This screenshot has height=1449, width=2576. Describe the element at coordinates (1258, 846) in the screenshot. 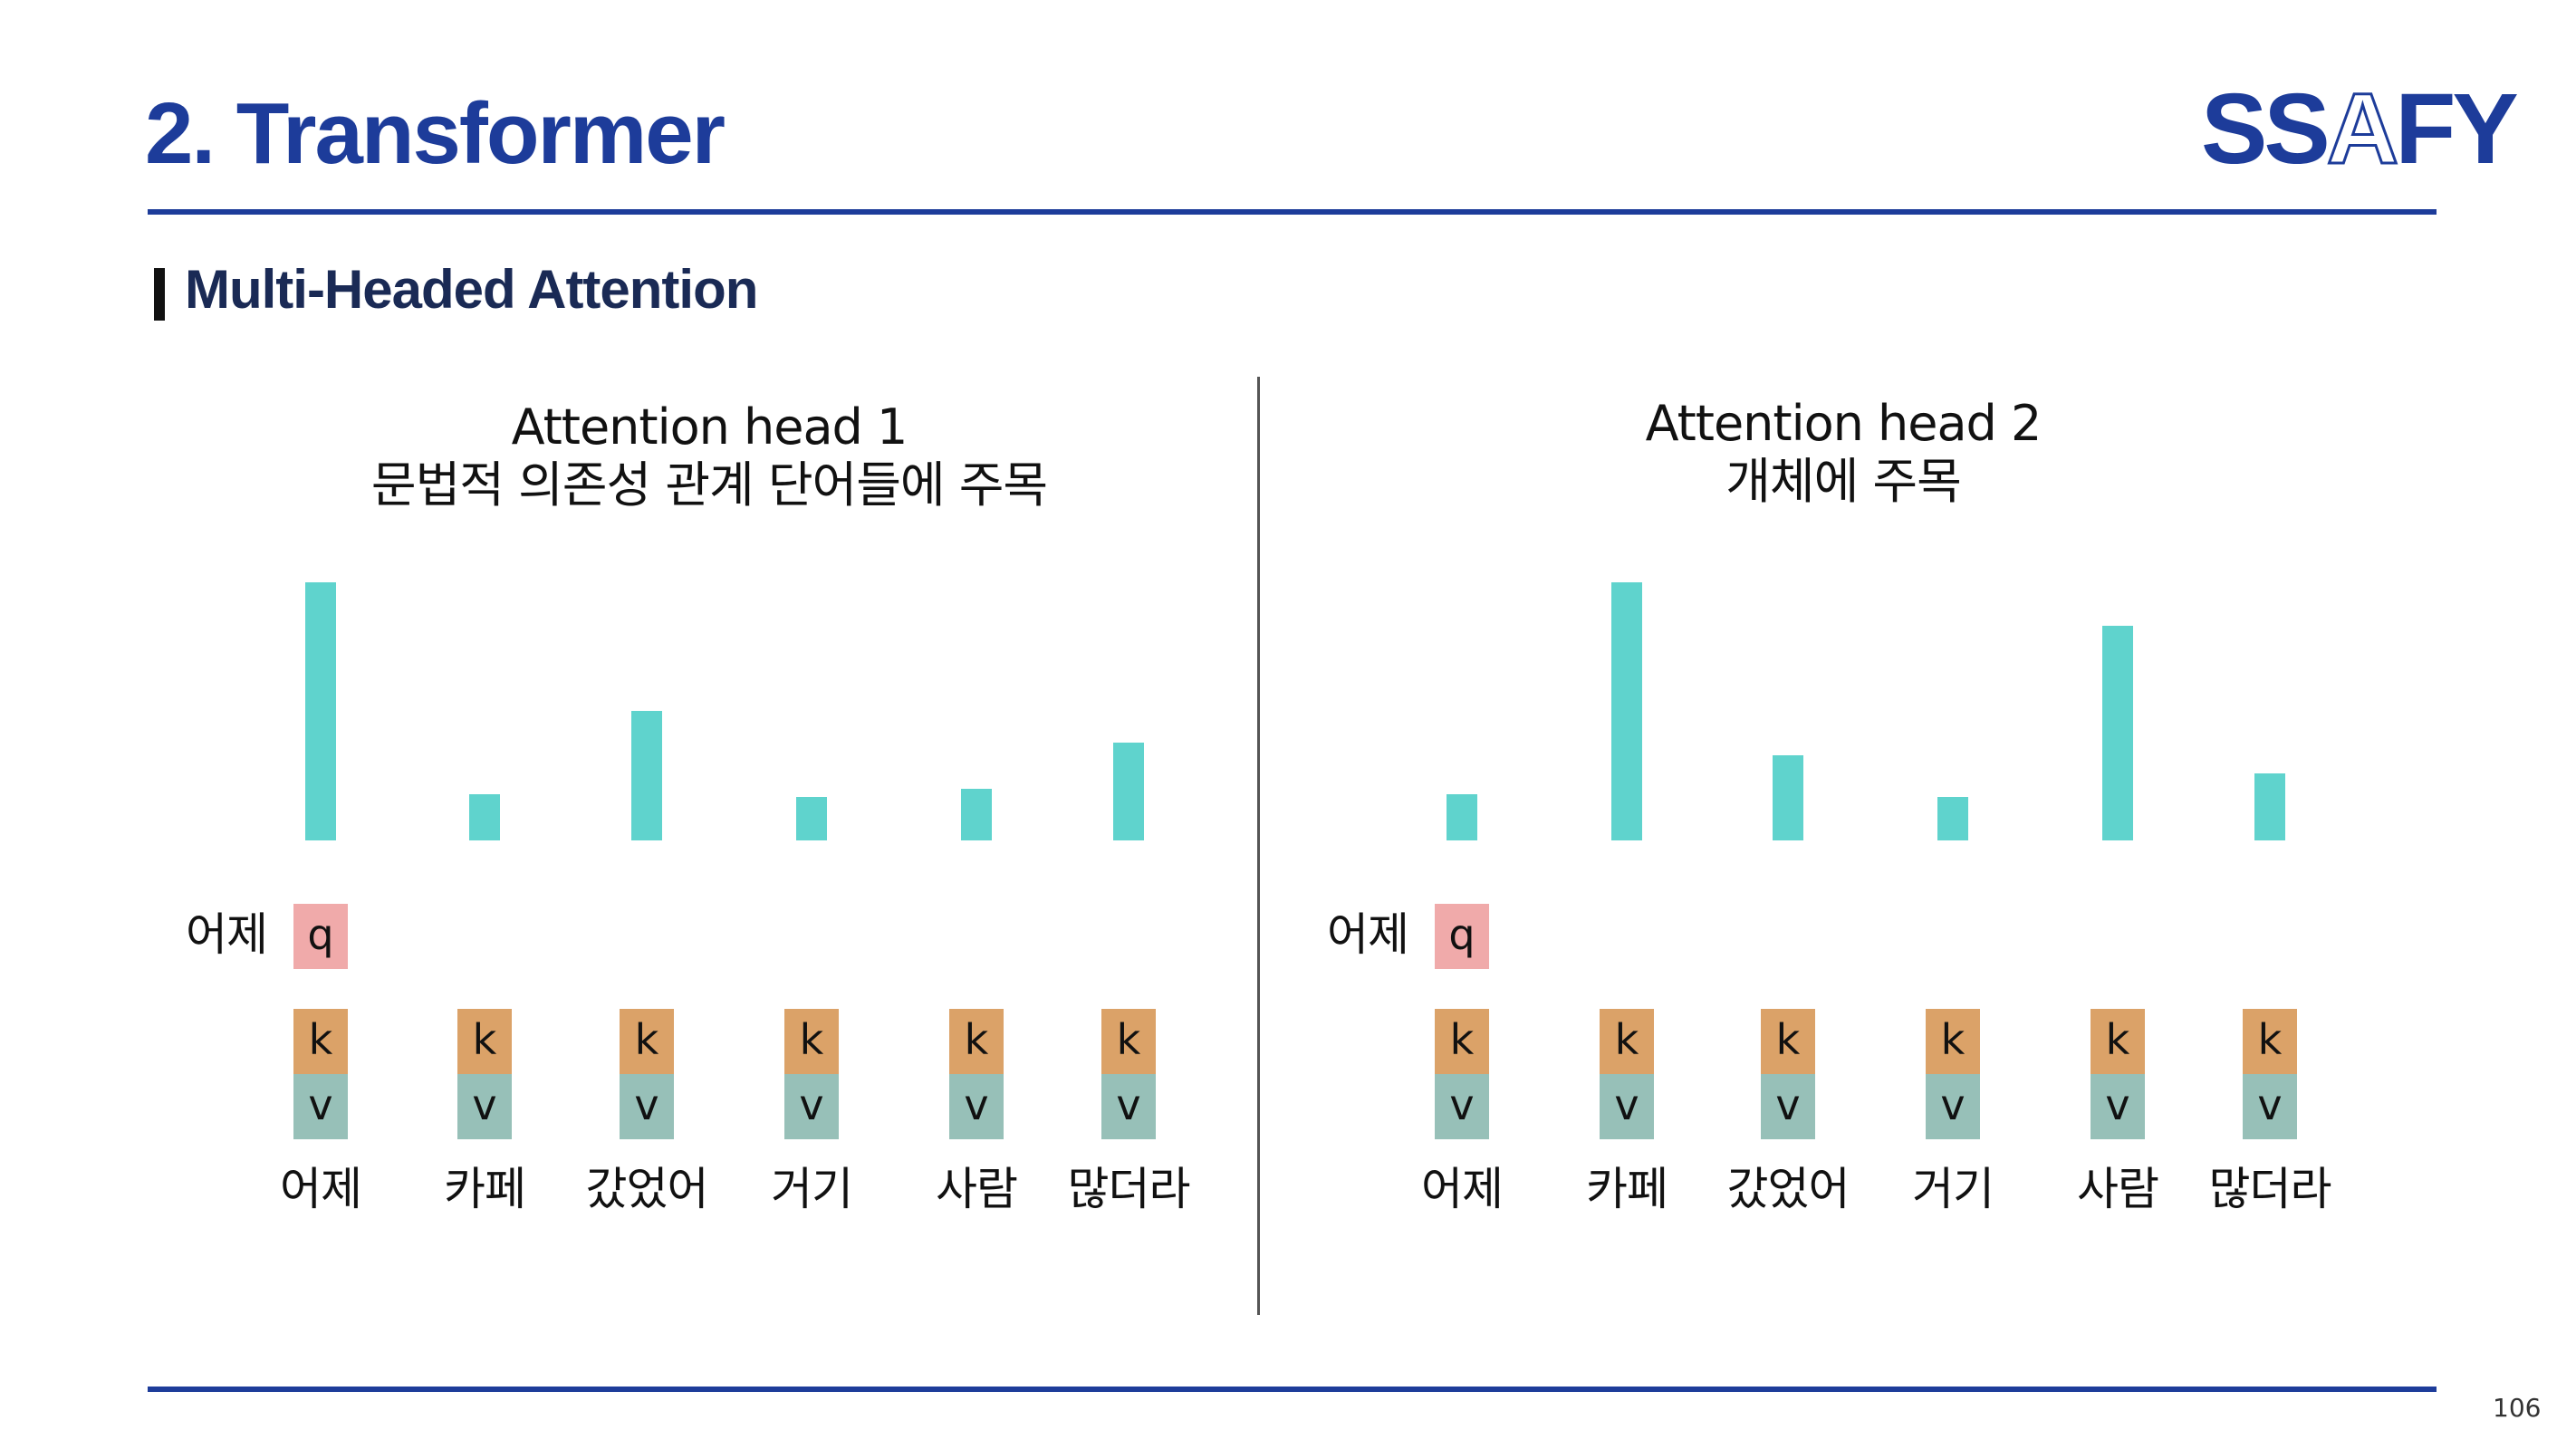

I see `panel-divider` at that location.